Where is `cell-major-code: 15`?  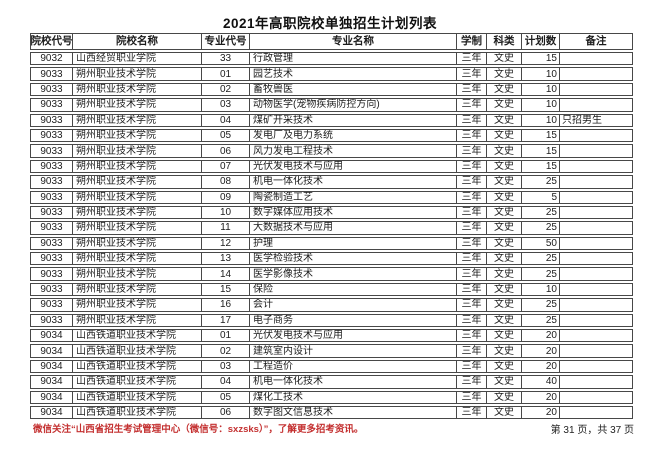
cell-major-code: 15 is located at coordinates (225, 289).